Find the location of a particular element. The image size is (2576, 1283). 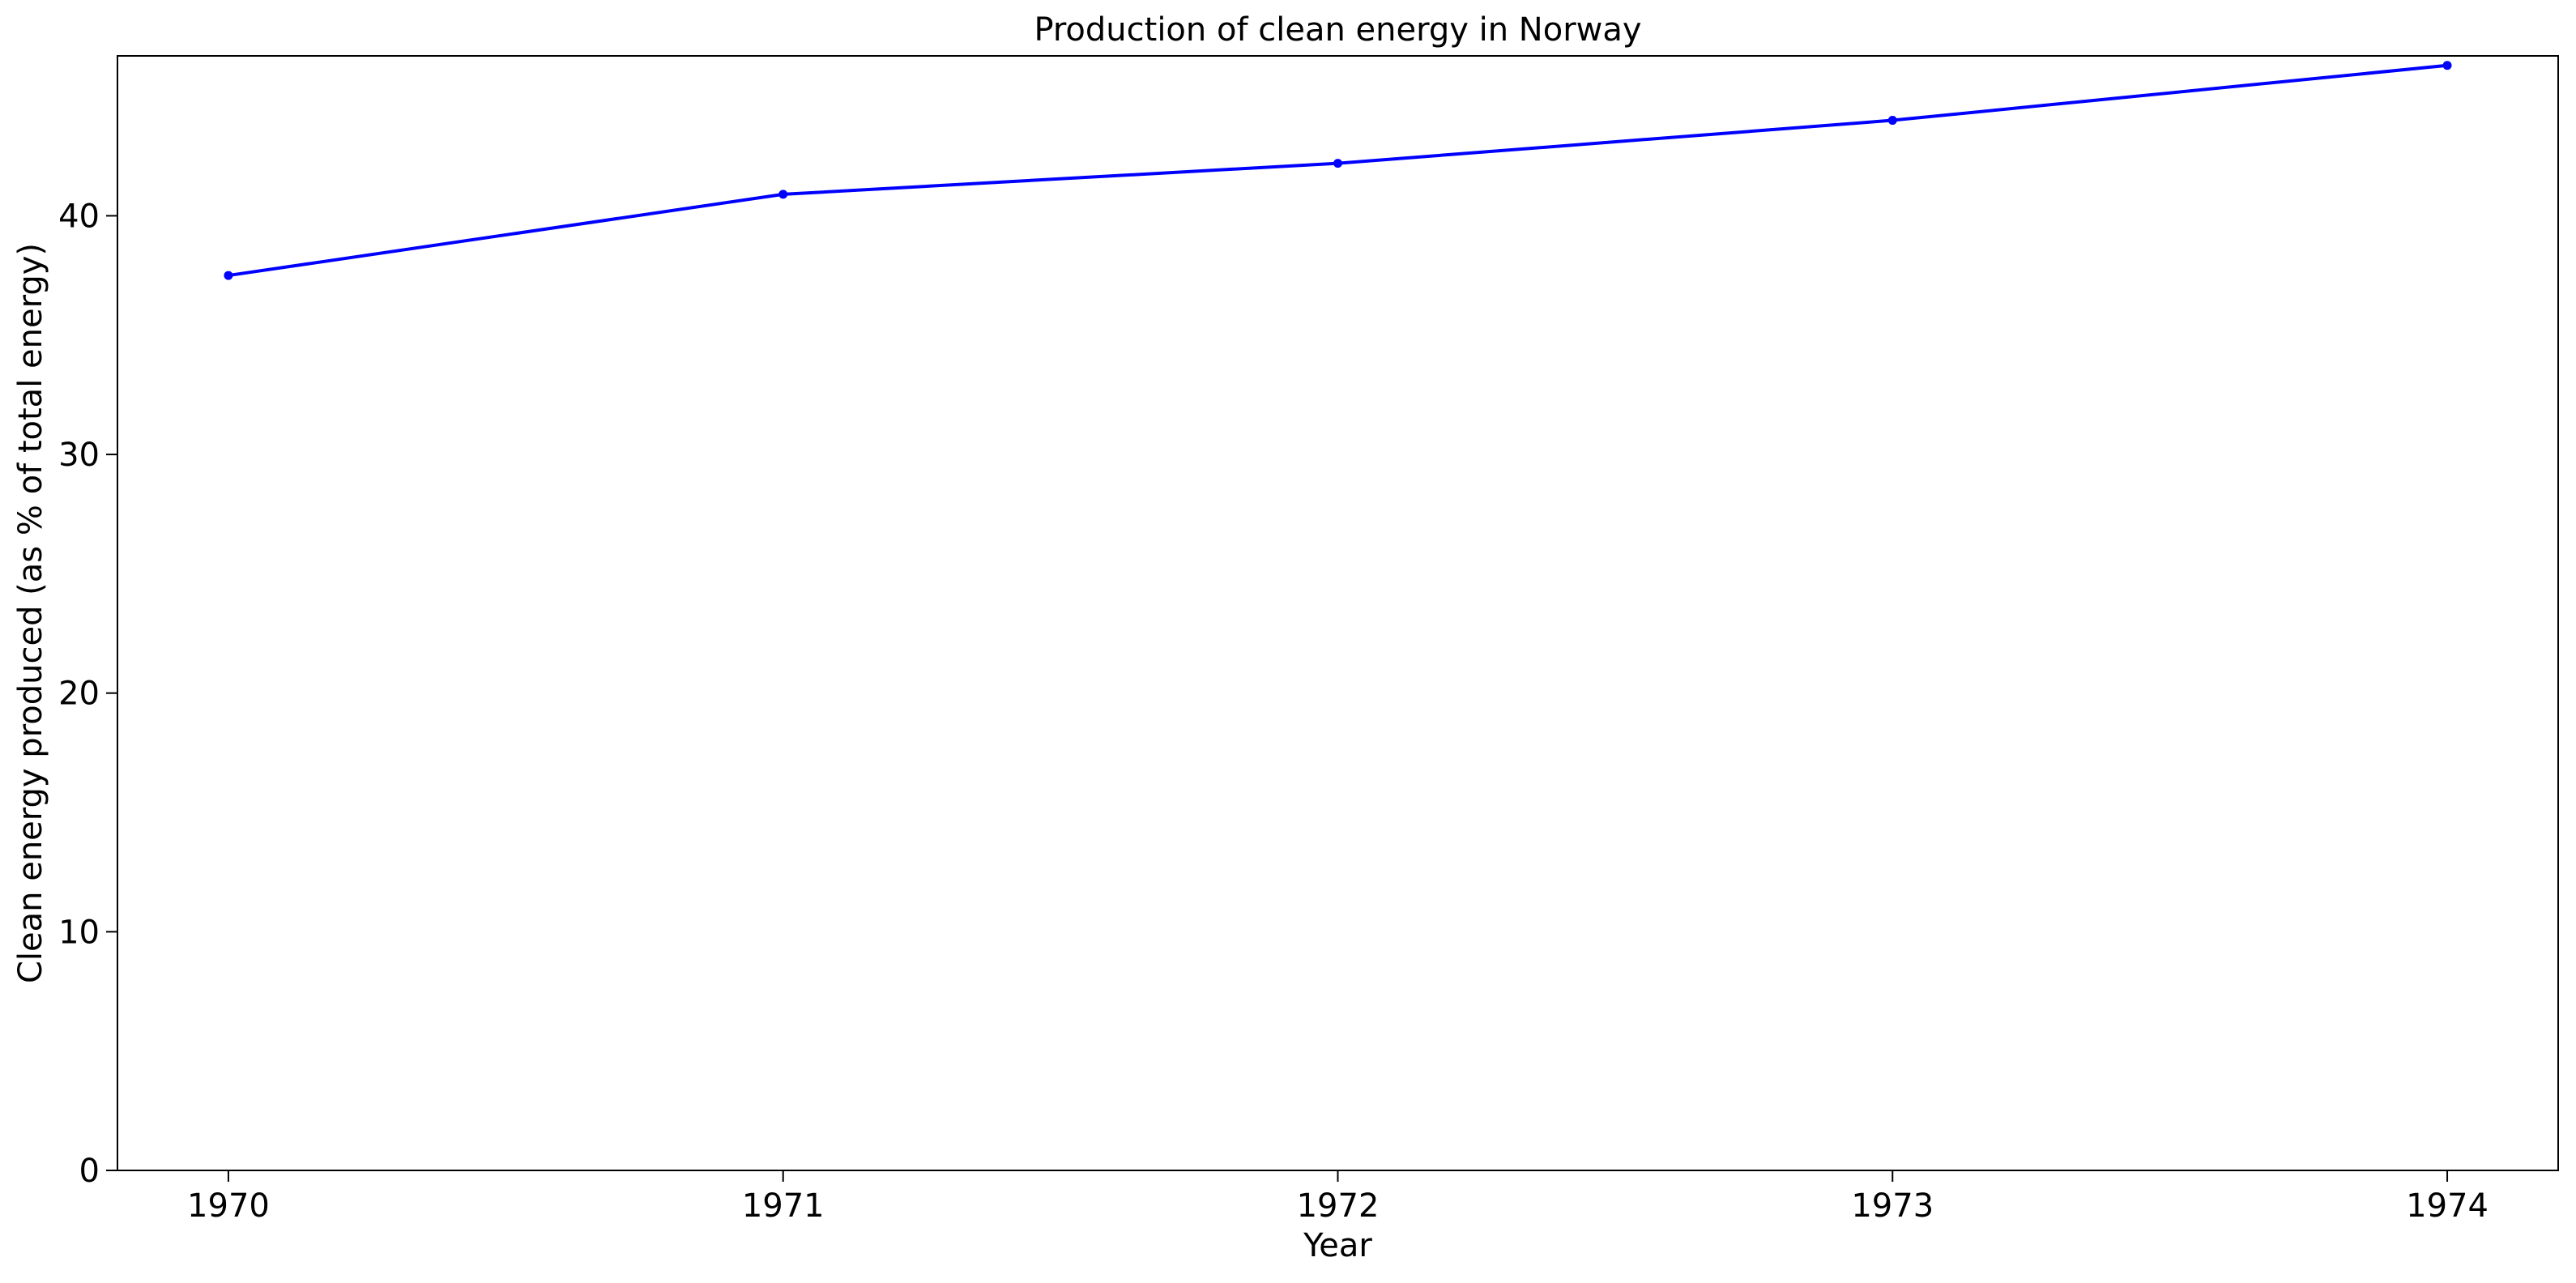

series-layer is located at coordinates (1338, 171).